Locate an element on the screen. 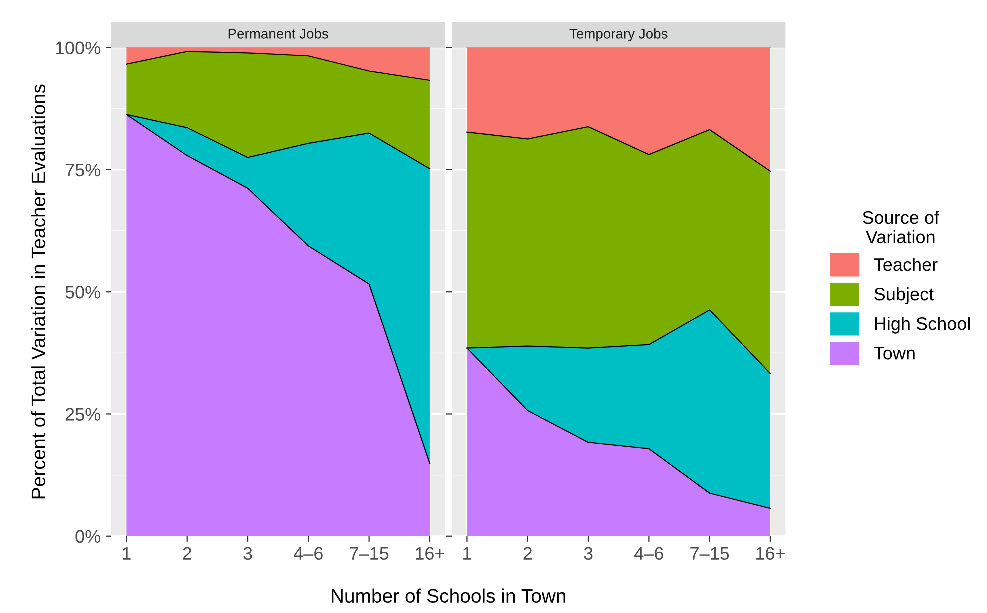  chart-title: Permanent Jobs is located at coordinates (278, 33).